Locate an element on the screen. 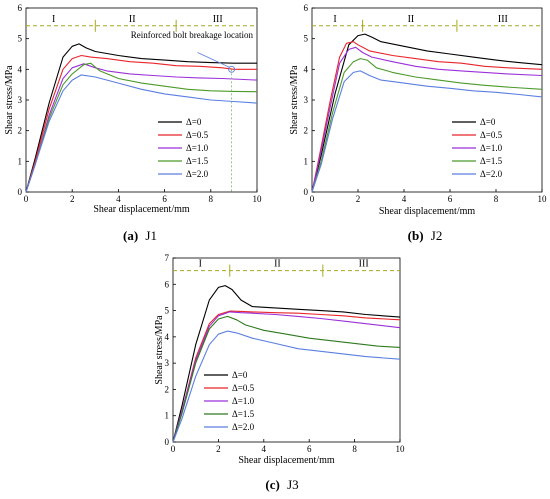 This screenshot has width=550, height=499. caption-name: J3 is located at coordinates (293, 484).